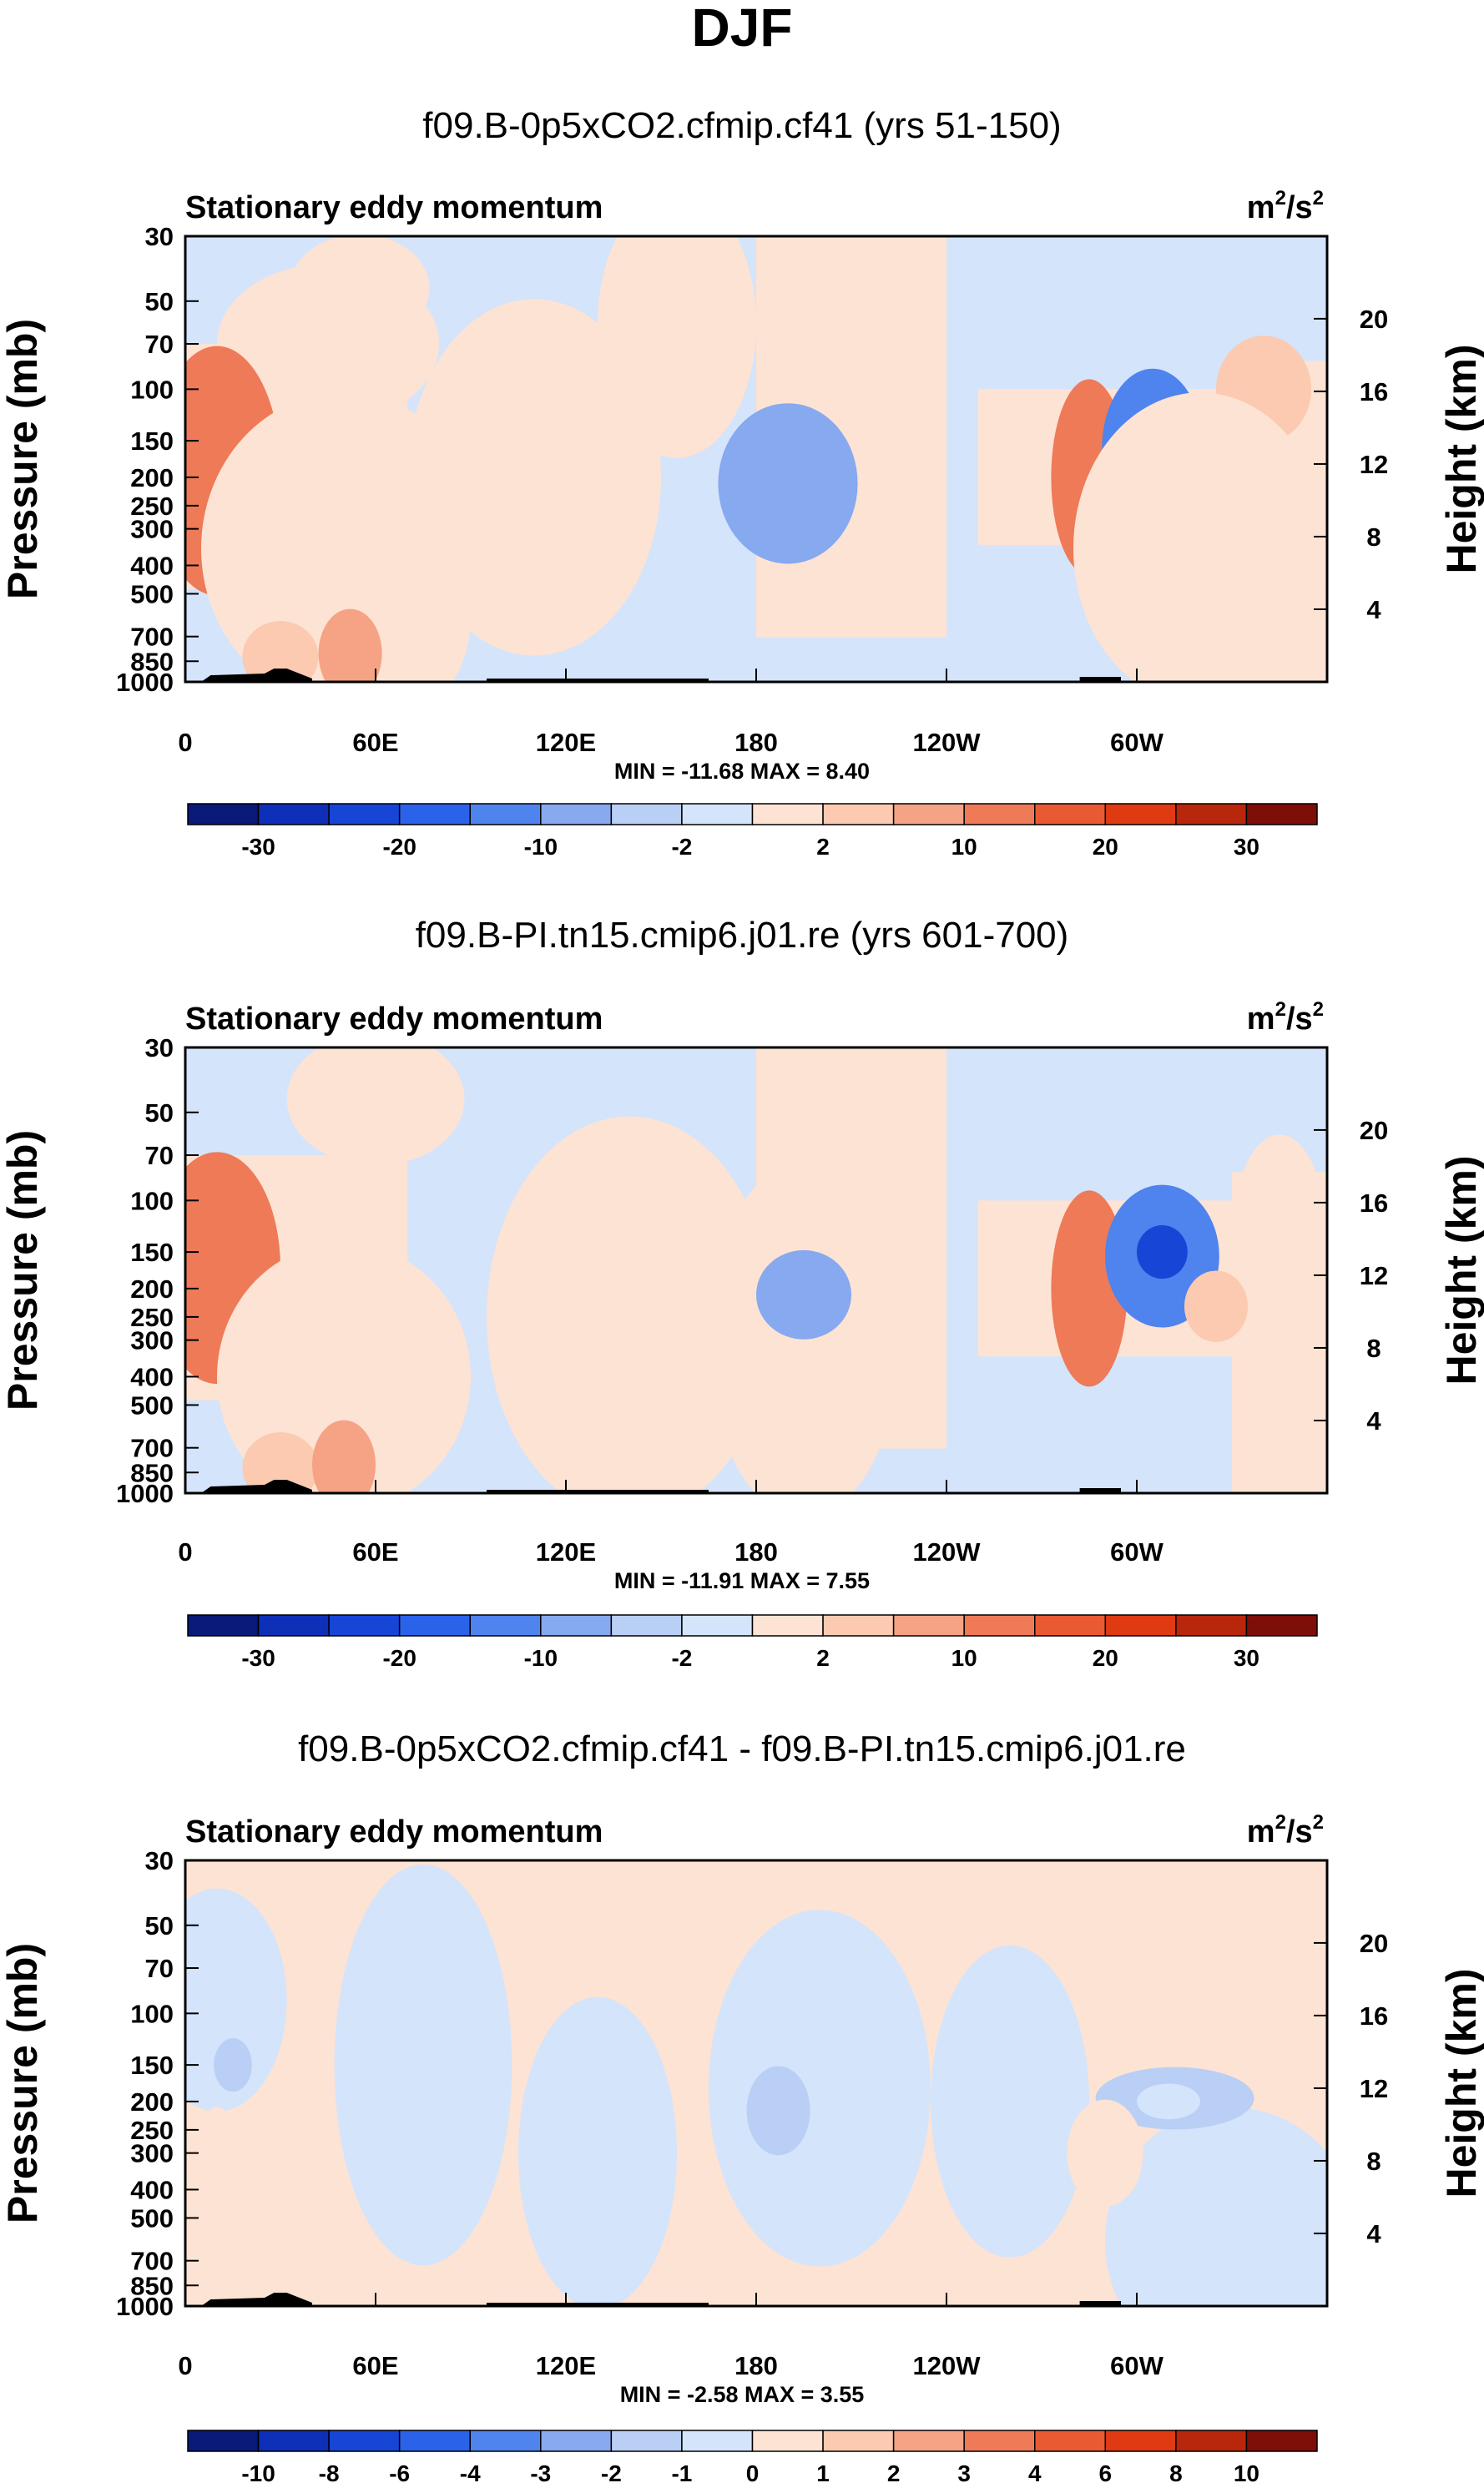 The width and height of the screenshot is (1484, 2483). Describe the element at coordinates (152, 2153) in the screenshot. I see `y-tick-label: 300` at that location.